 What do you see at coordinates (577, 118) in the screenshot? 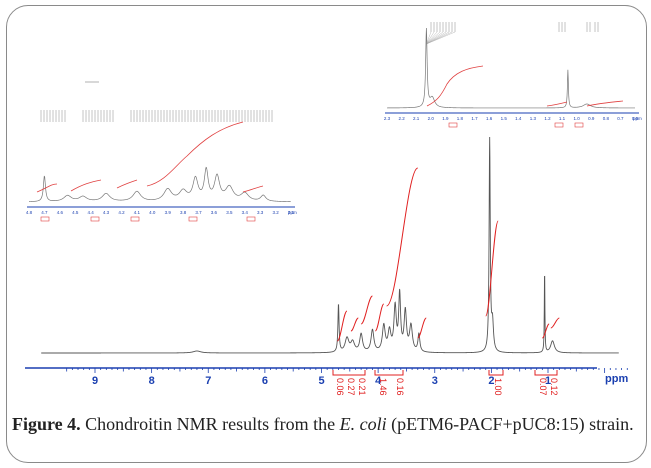
I see `right-inset-tick-1.0: 1.0` at bounding box center [577, 118].